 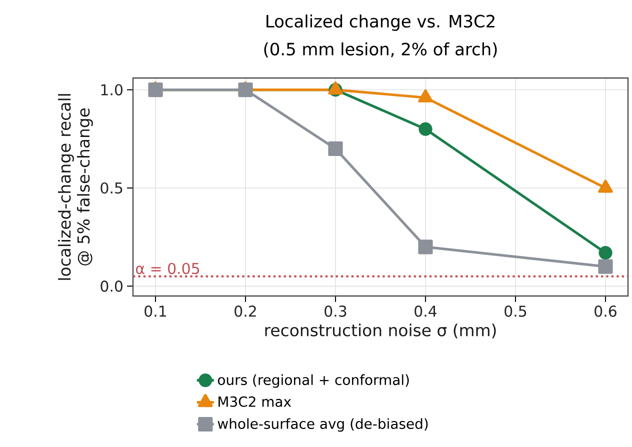 What do you see at coordinates (605, 311) in the screenshot?
I see `x-tick-label: 0.6` at bounding box center [605, 311].